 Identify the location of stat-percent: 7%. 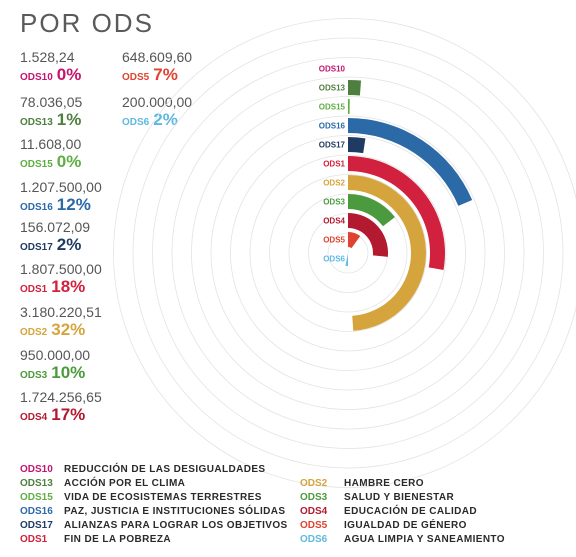
(165, 74).